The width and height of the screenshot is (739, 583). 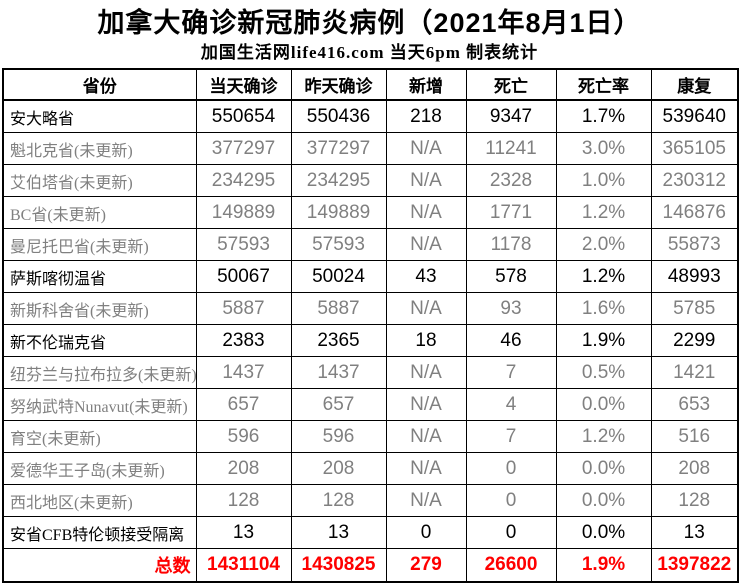 I want to click on recovered-cell: 516, so click(x=694, y=436).